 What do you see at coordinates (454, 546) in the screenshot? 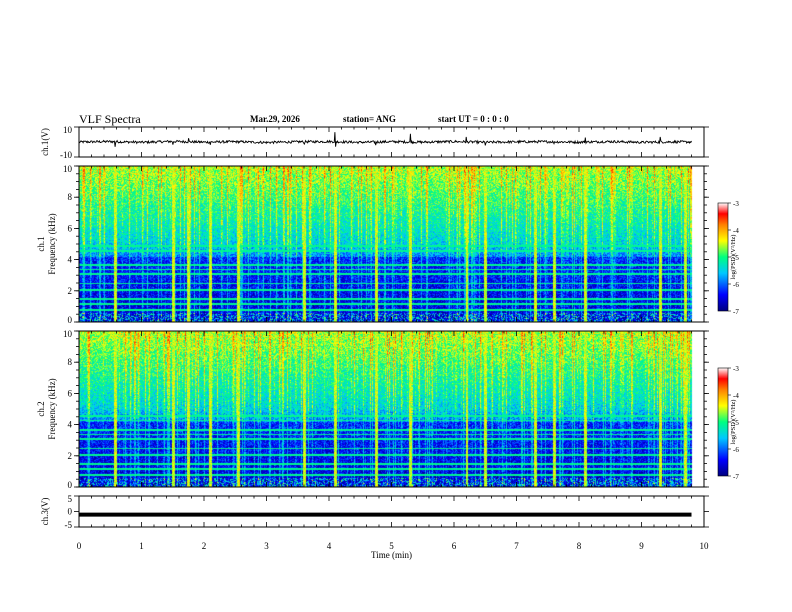
I see `x-tick-label: 6` at bounding box center [454, 546].